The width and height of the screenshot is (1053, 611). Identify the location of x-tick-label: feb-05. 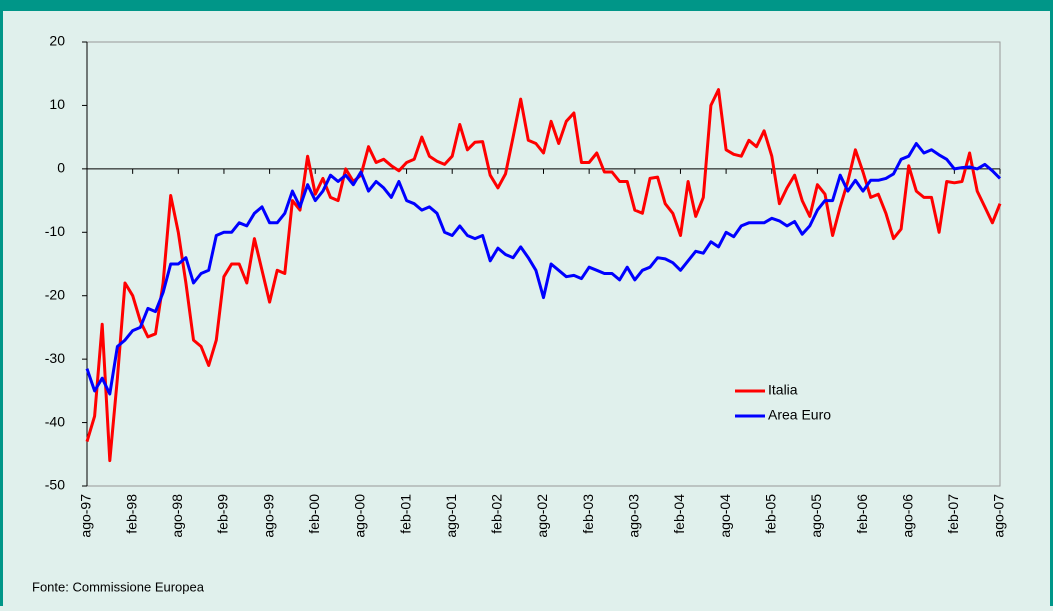
(770, 514).